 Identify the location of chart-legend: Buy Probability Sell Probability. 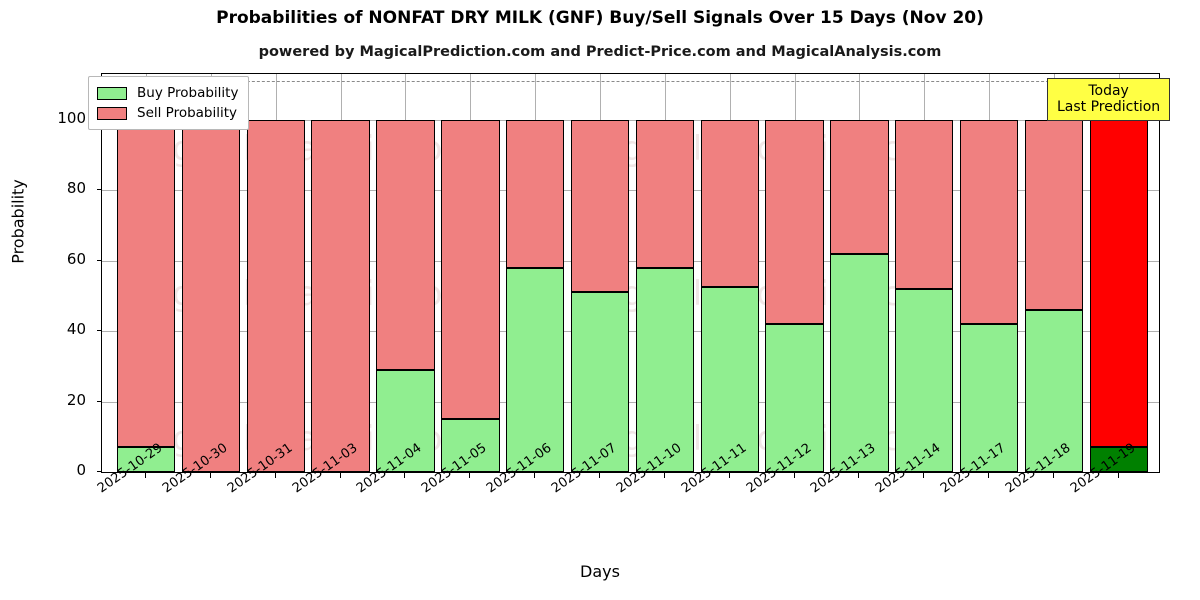
(169, 103).